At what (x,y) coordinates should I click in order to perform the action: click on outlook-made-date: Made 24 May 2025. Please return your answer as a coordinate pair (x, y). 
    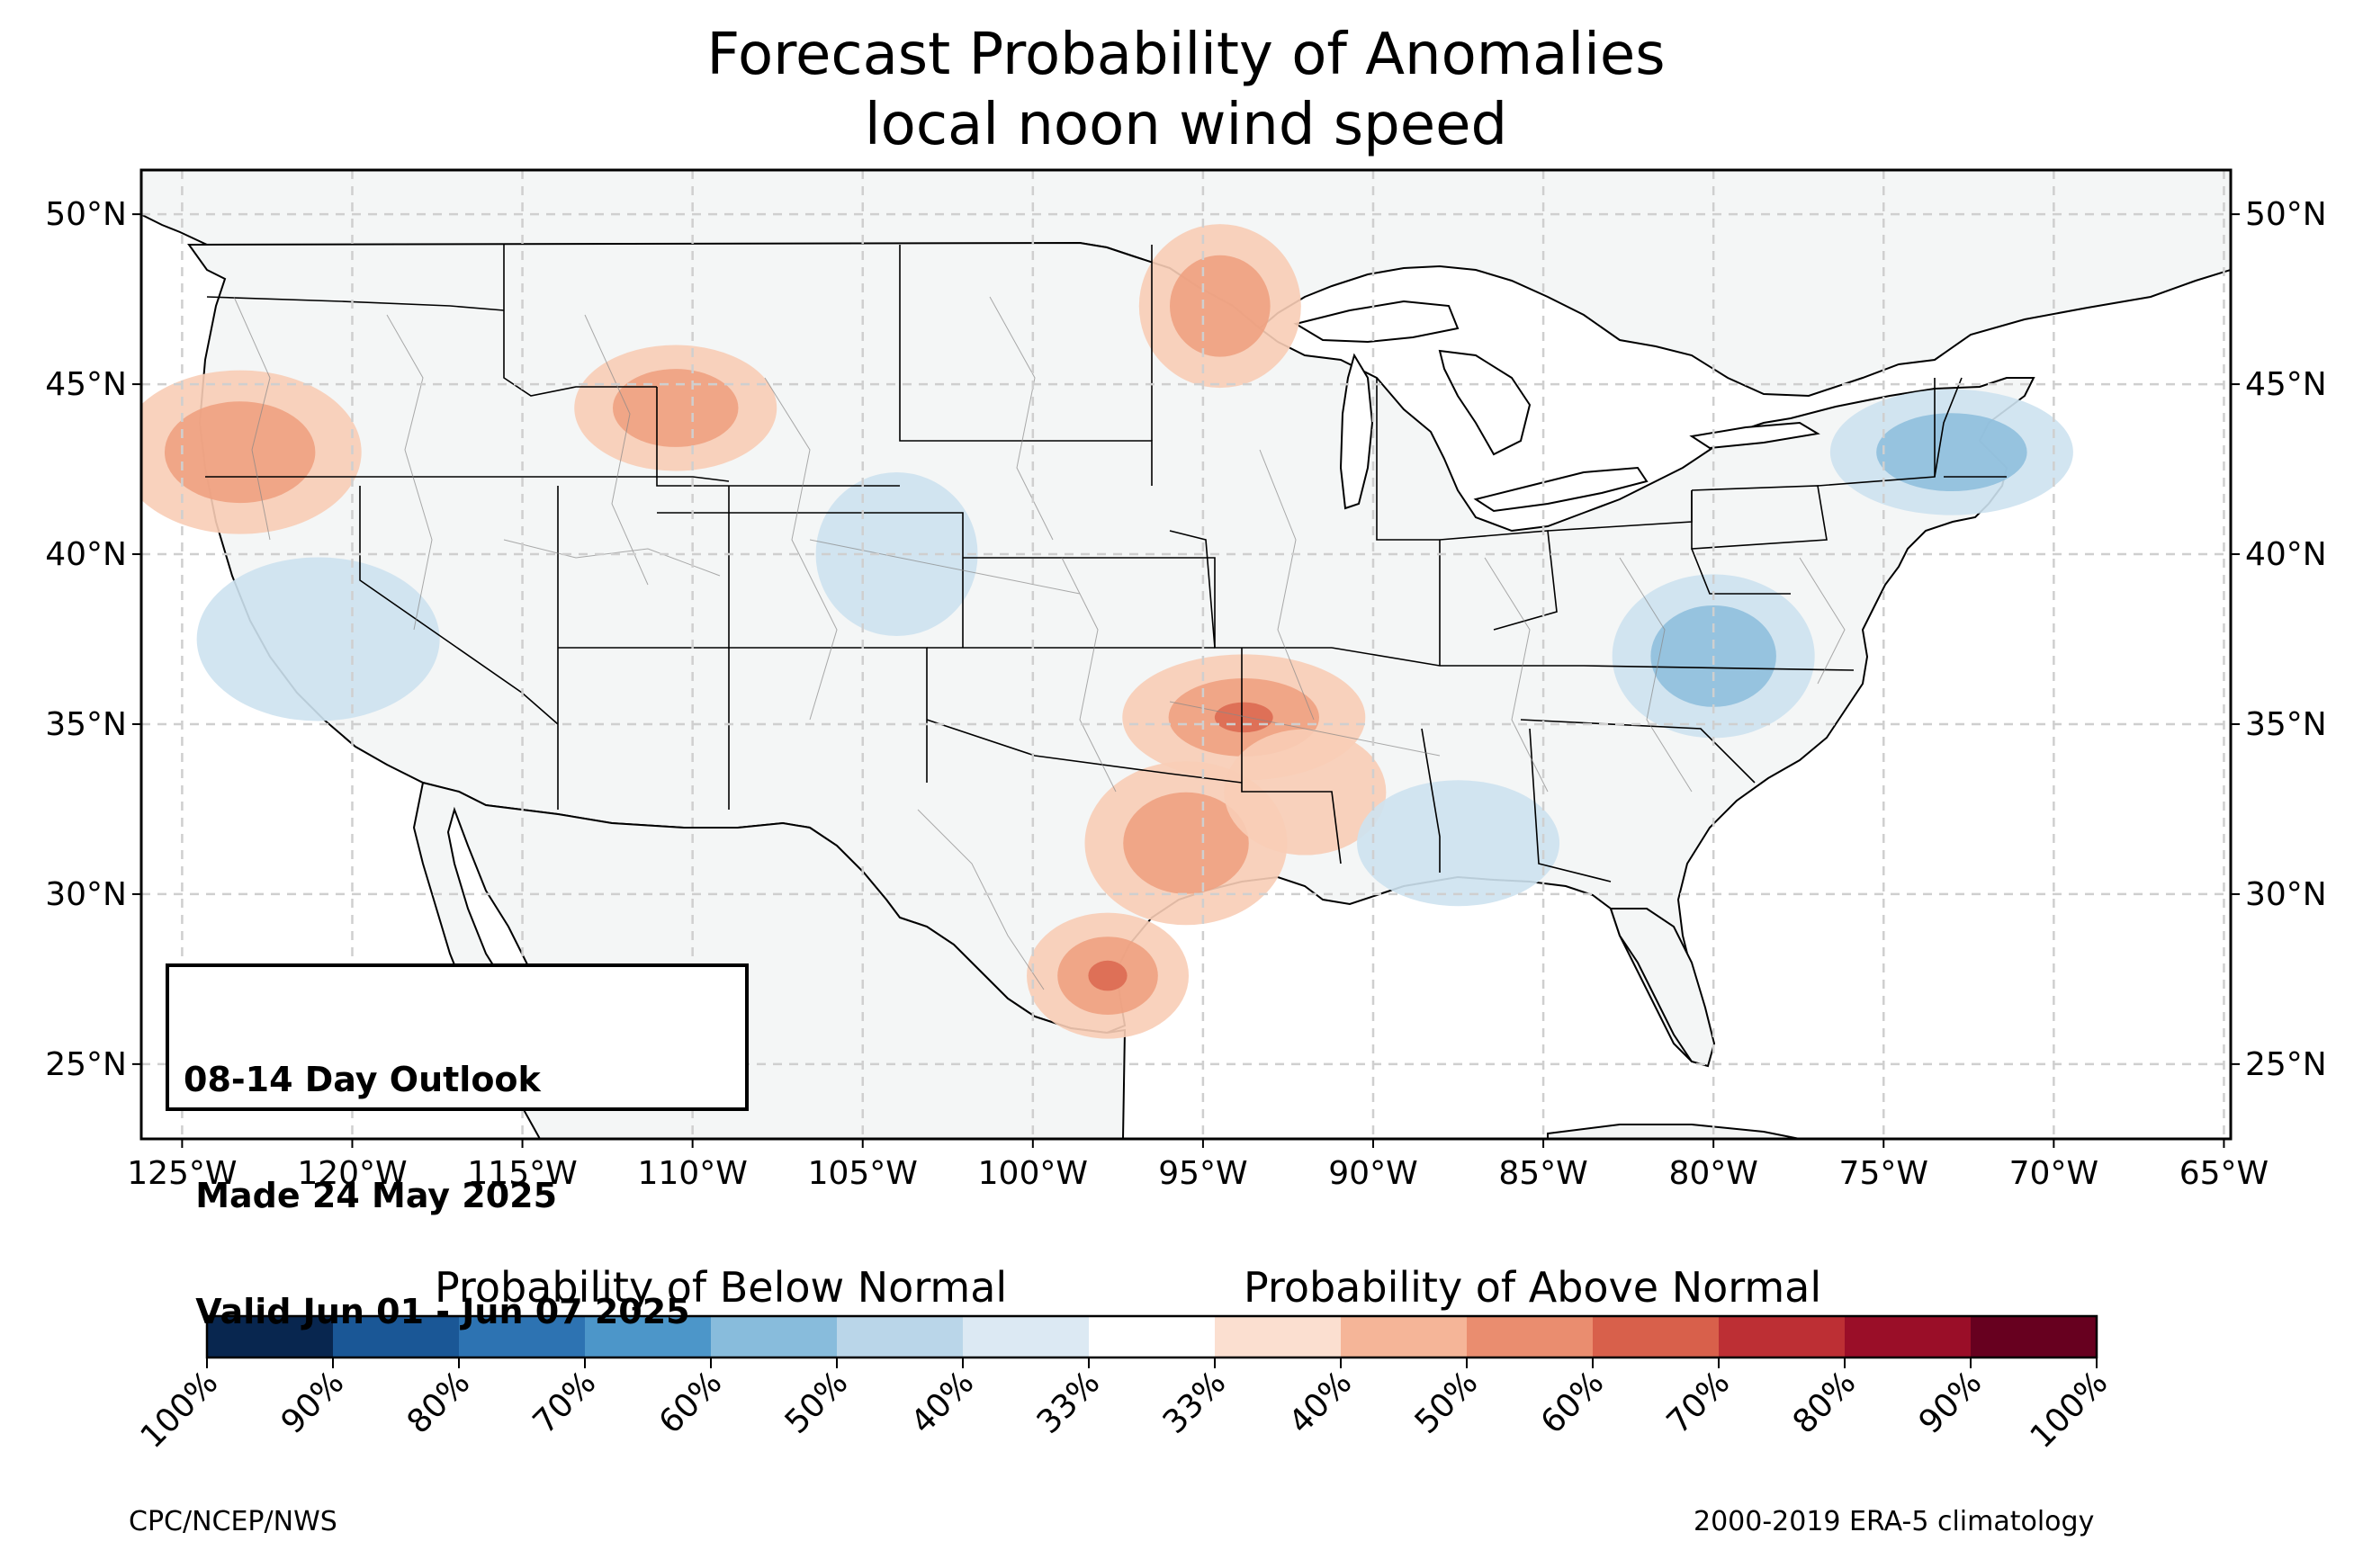
    Looking at the image, I should click on (371, 1195).